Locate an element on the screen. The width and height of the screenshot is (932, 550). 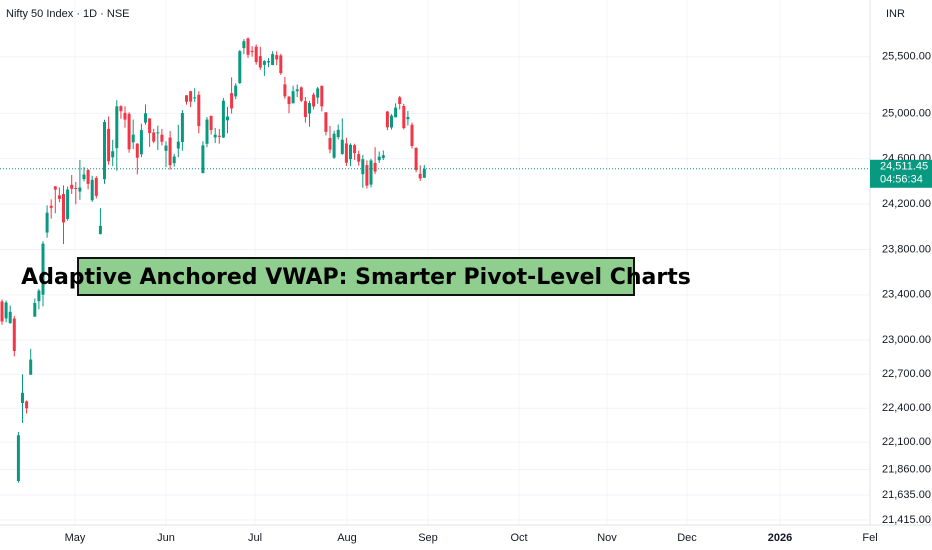
y-tick-label: 22,100.00 is located at coordinates (906, 442).